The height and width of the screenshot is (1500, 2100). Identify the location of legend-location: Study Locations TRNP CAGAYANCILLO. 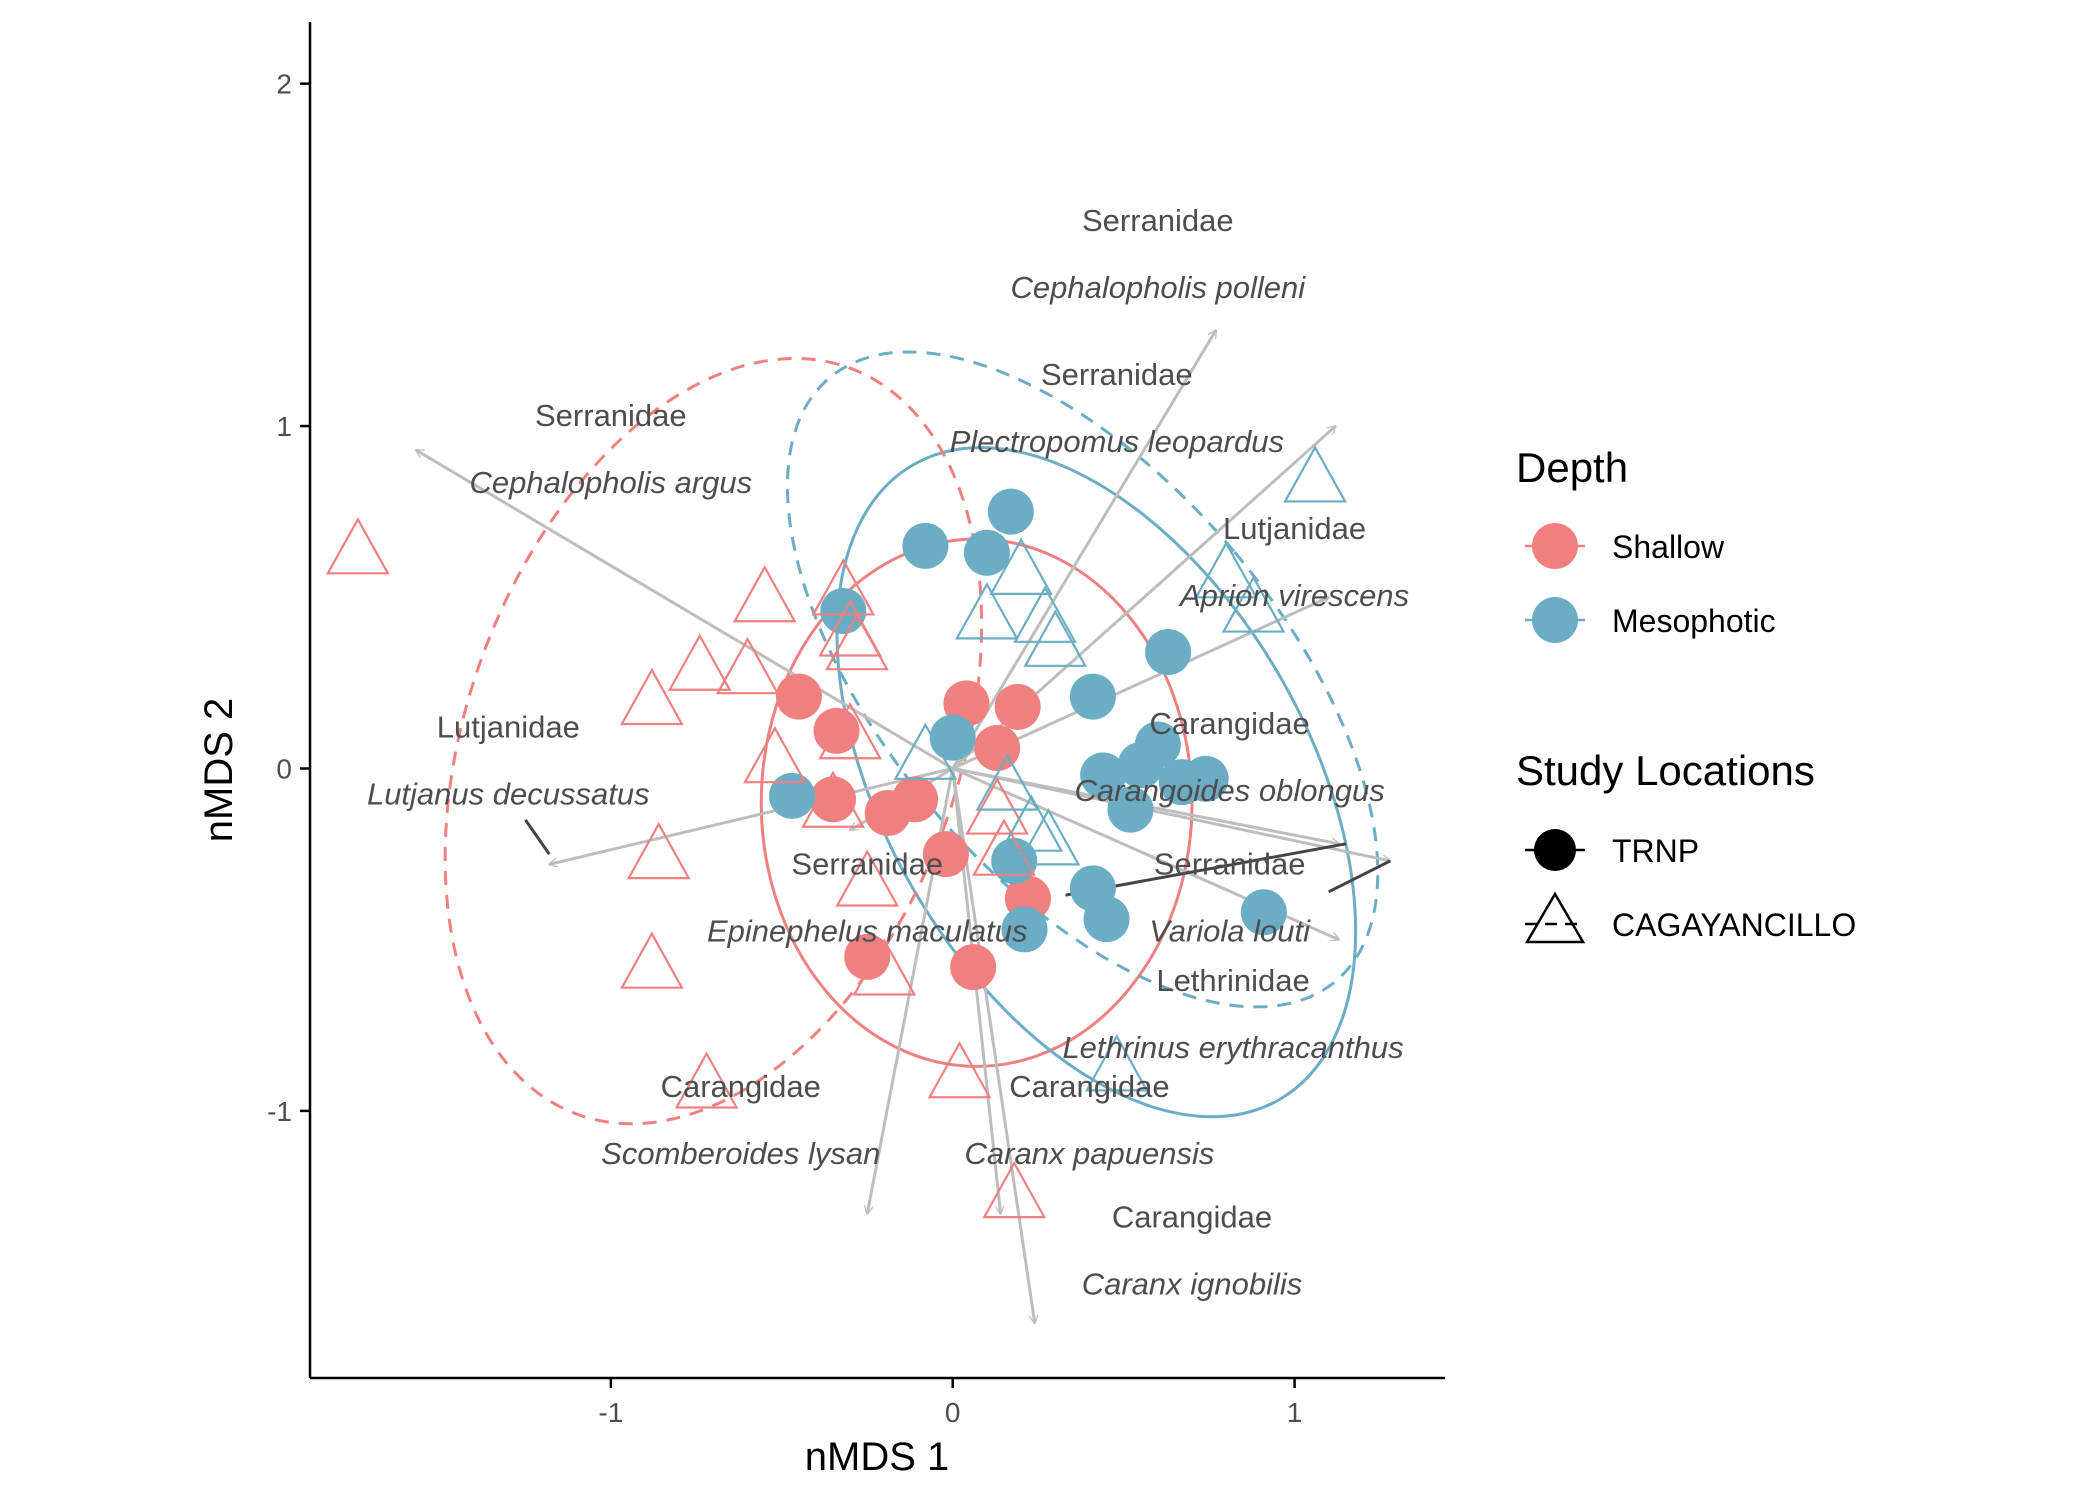
(1686, 845).